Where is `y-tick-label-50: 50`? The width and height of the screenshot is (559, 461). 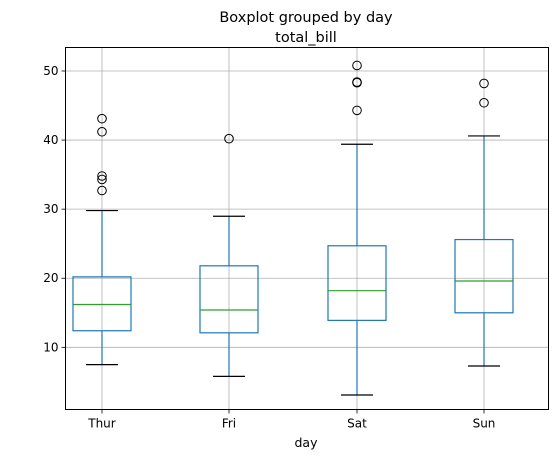
y-tick-label-50: 50 is located at coordinates (50, 71).